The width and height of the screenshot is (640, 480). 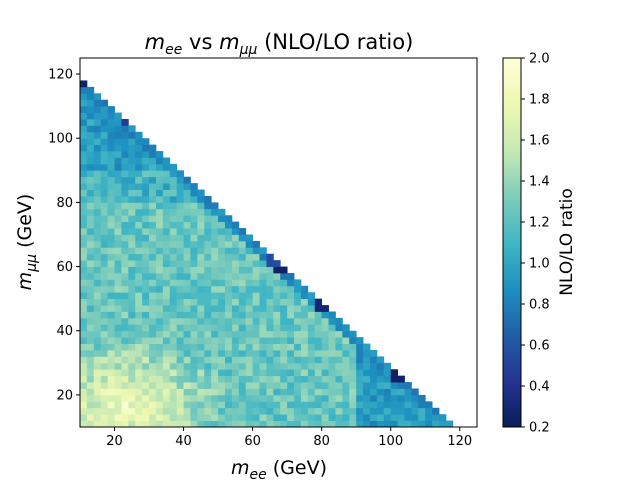 I want to click on y-tick-label: 100, so click(x=60, y=139).